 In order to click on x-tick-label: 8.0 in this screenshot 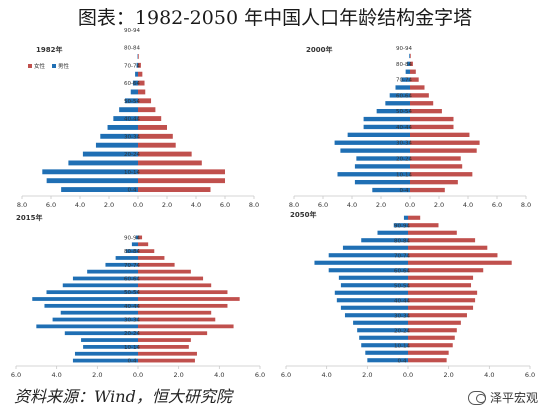, I will do `click(294, 205)`.